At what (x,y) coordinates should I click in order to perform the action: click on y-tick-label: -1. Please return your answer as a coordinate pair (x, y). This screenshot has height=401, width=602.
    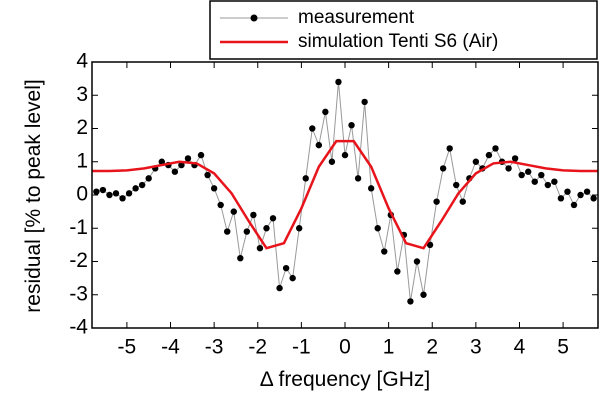
    Looking at the image, I should click on (78, 227).